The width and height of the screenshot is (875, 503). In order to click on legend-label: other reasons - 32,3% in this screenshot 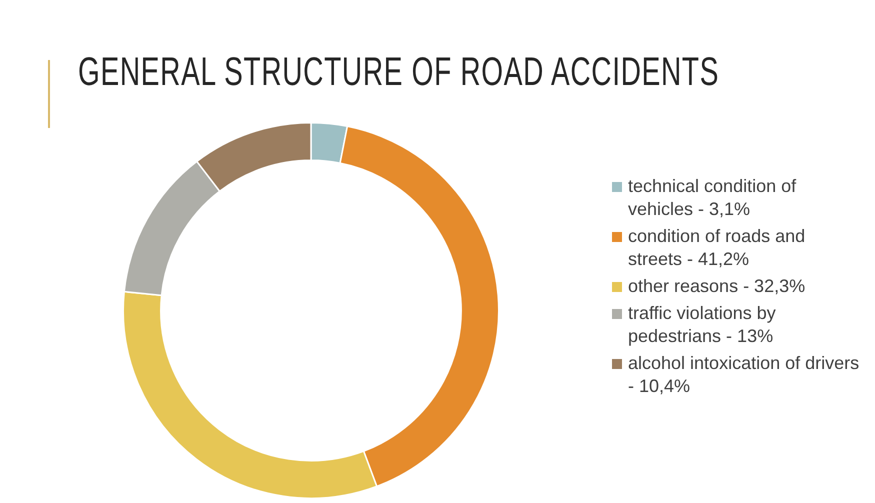, I will do `click(717, 286)`.